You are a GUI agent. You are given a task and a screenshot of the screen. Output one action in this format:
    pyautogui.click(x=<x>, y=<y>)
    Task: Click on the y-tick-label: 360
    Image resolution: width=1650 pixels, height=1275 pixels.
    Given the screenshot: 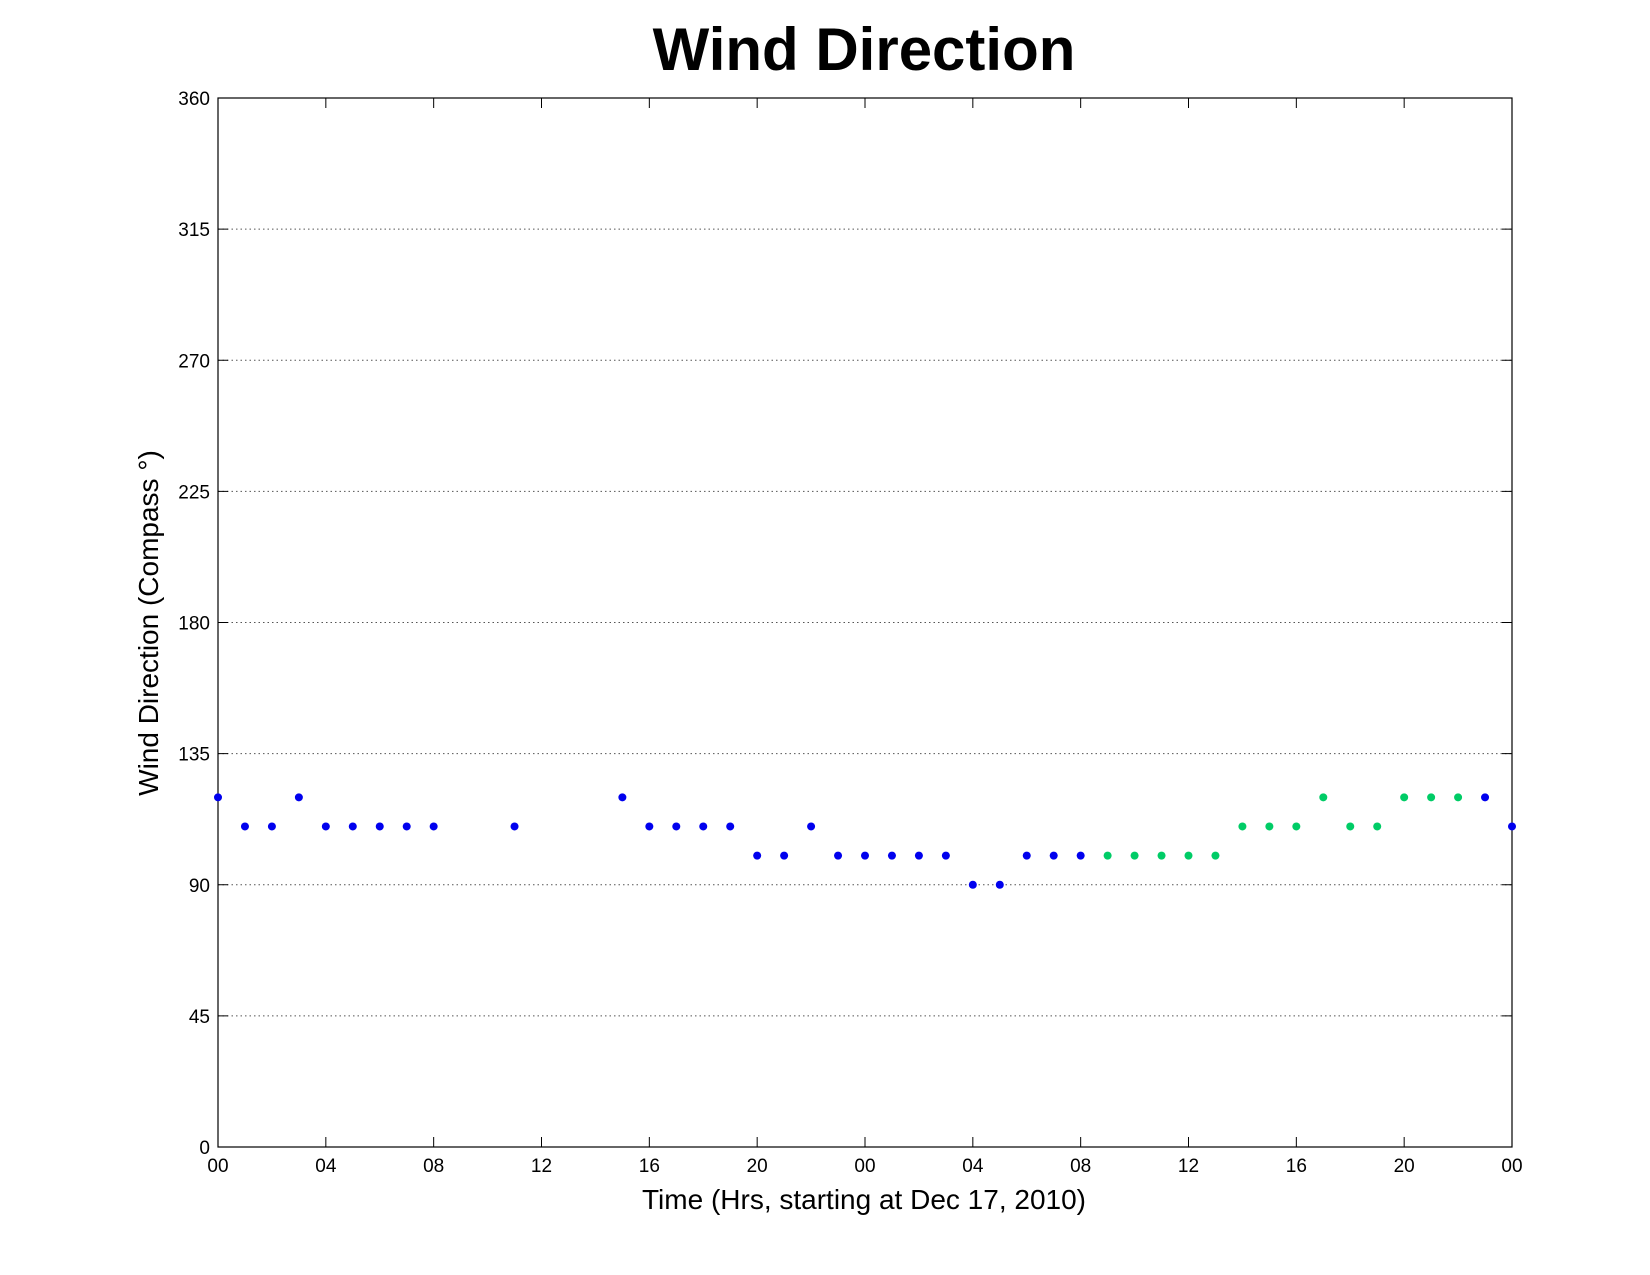 What is the action you would take?
    pyautogui.click(x=194, y=99)
    